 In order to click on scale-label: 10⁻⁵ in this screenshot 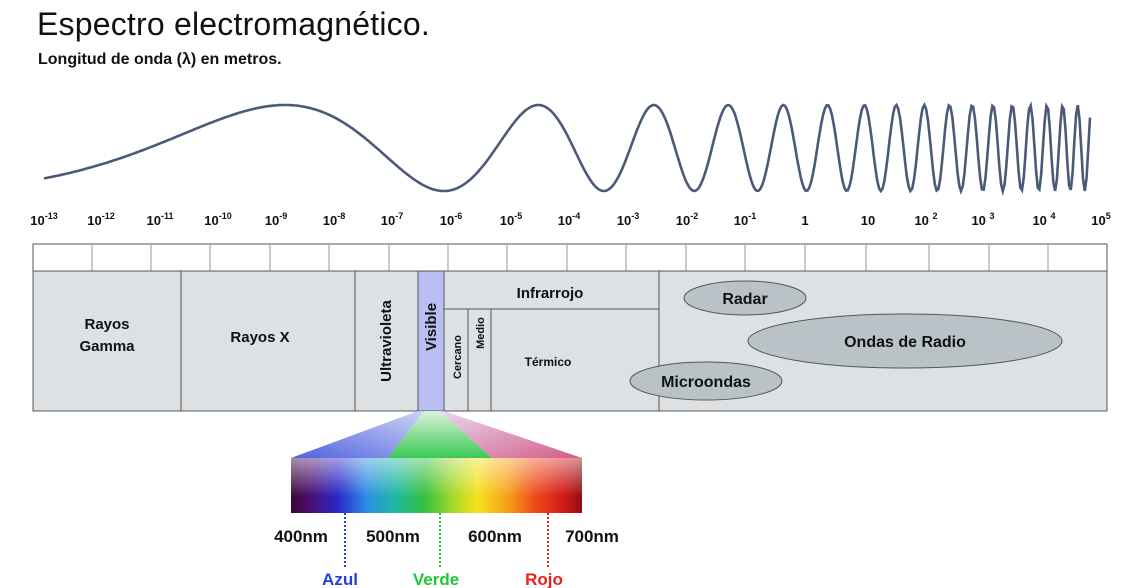, I will do `click(511, 219)`.